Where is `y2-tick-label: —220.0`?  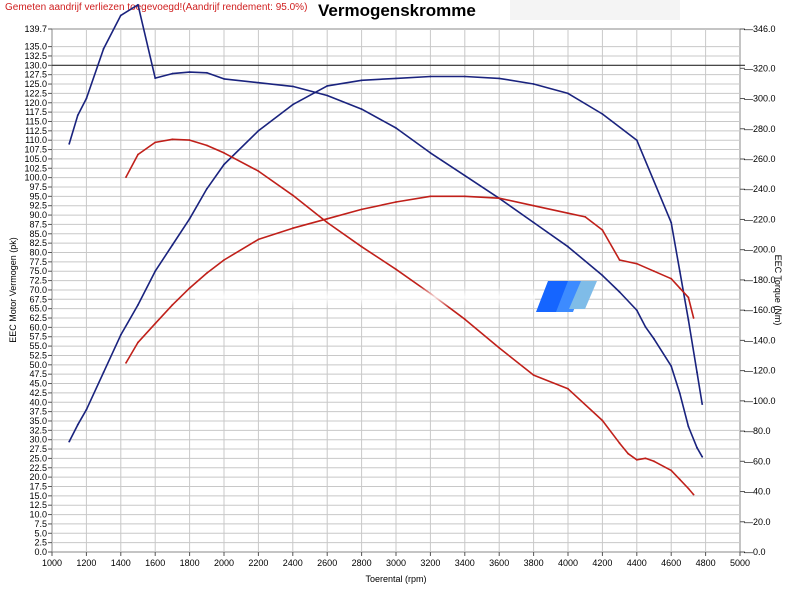
y2-tick-label: —220.0 is located at coordinates (760, 219).